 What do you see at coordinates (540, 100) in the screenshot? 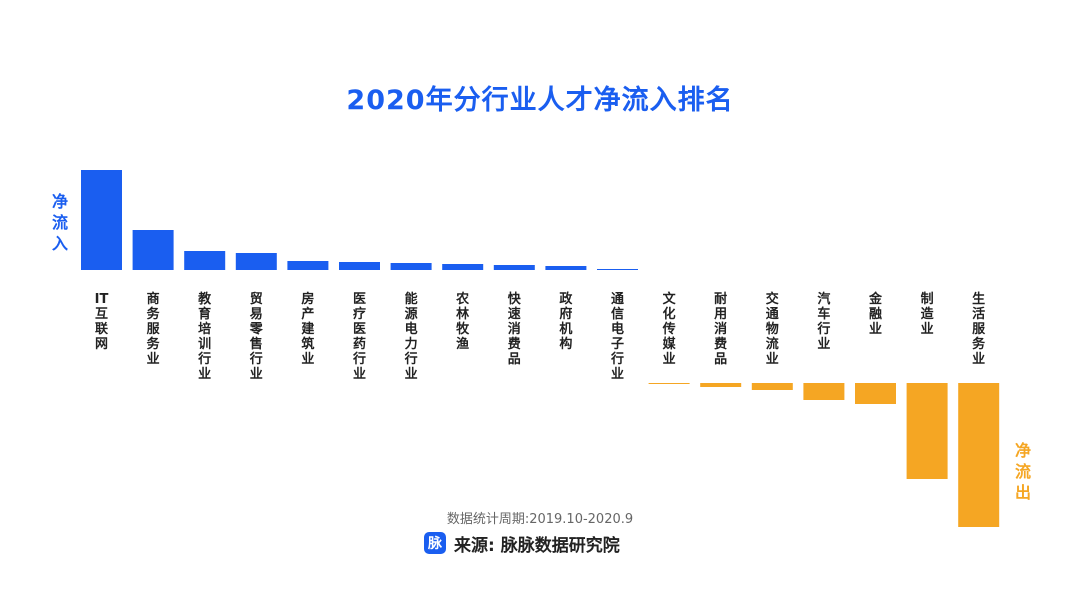
I see `chart-title: 2020年分行业人才净流入排名` at bounding box center [540, 100].